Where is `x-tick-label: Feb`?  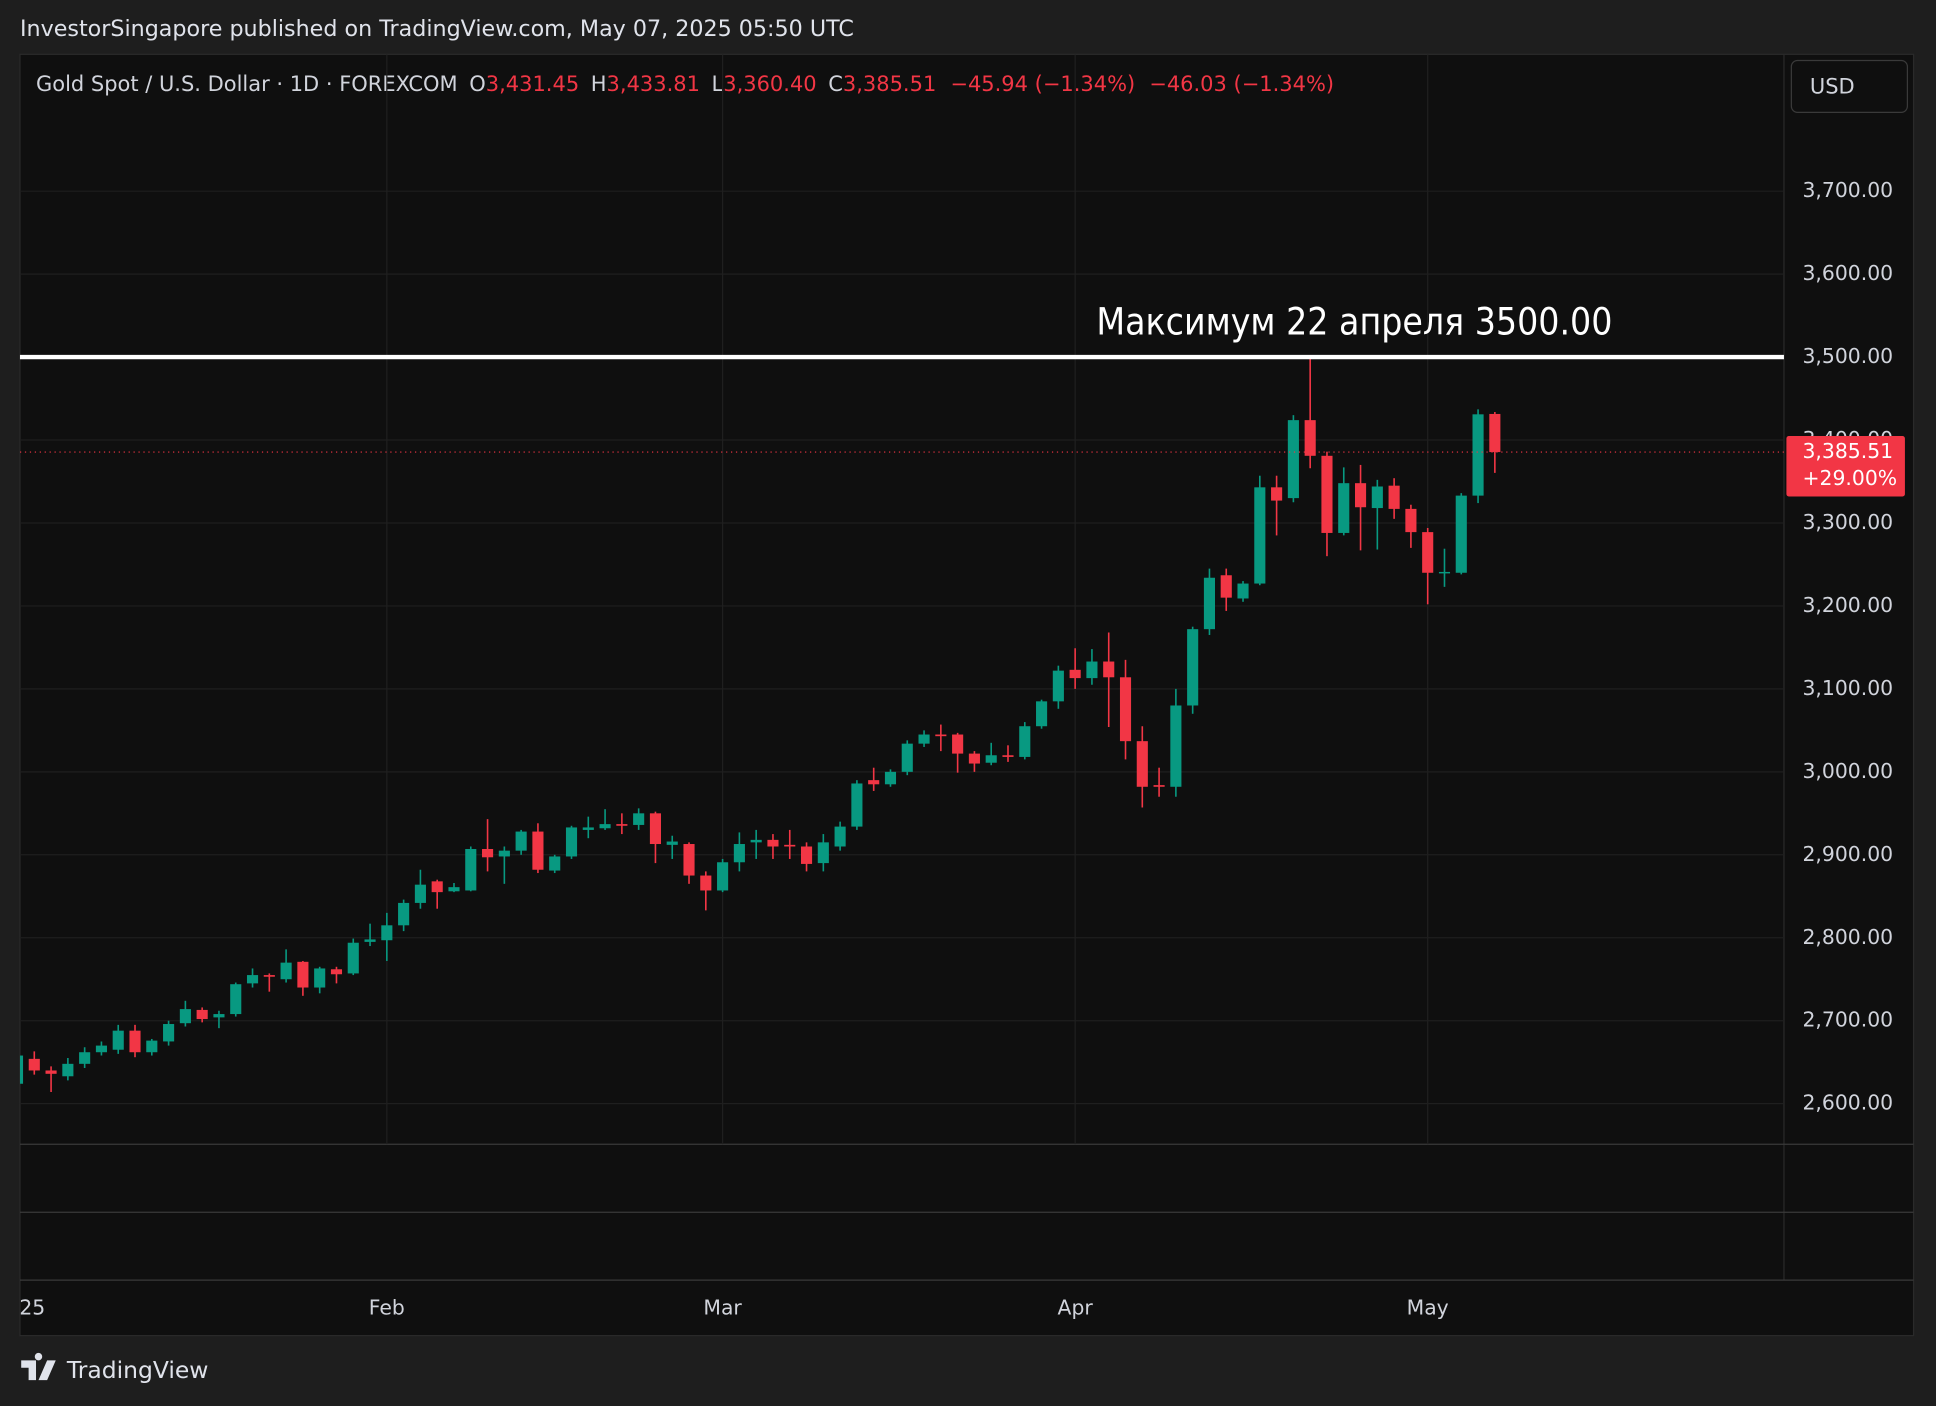
x-tick-label: Feb is located at coordinates (387, 1307).